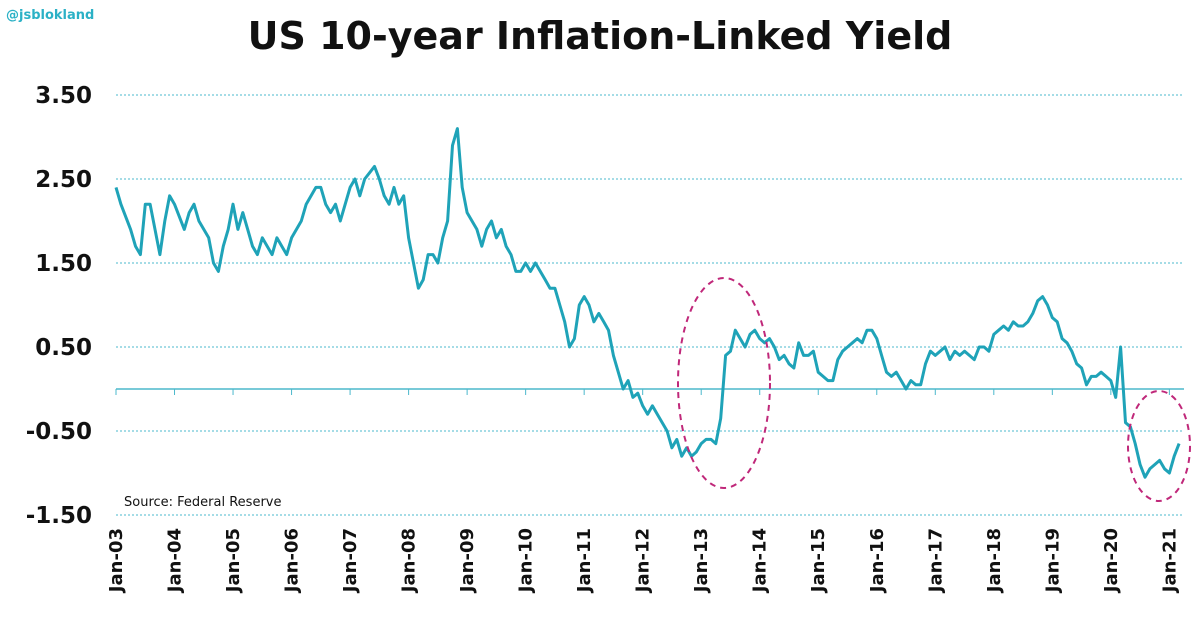 Image resolution: width=1200 pixels, height=618 pixels. I want to click on source-note: Source: Federal Reserve, so click(203, 502).